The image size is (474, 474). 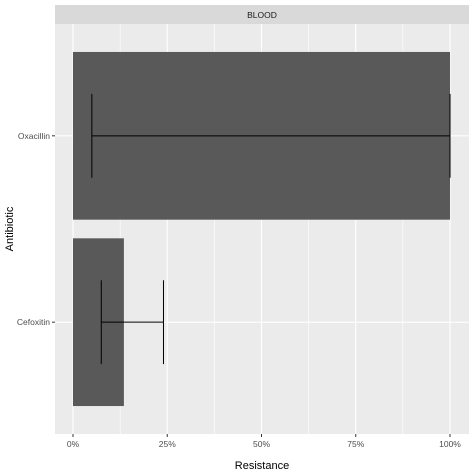 I want to click on x-tick-label: 0%, so click(x=73, y=444).